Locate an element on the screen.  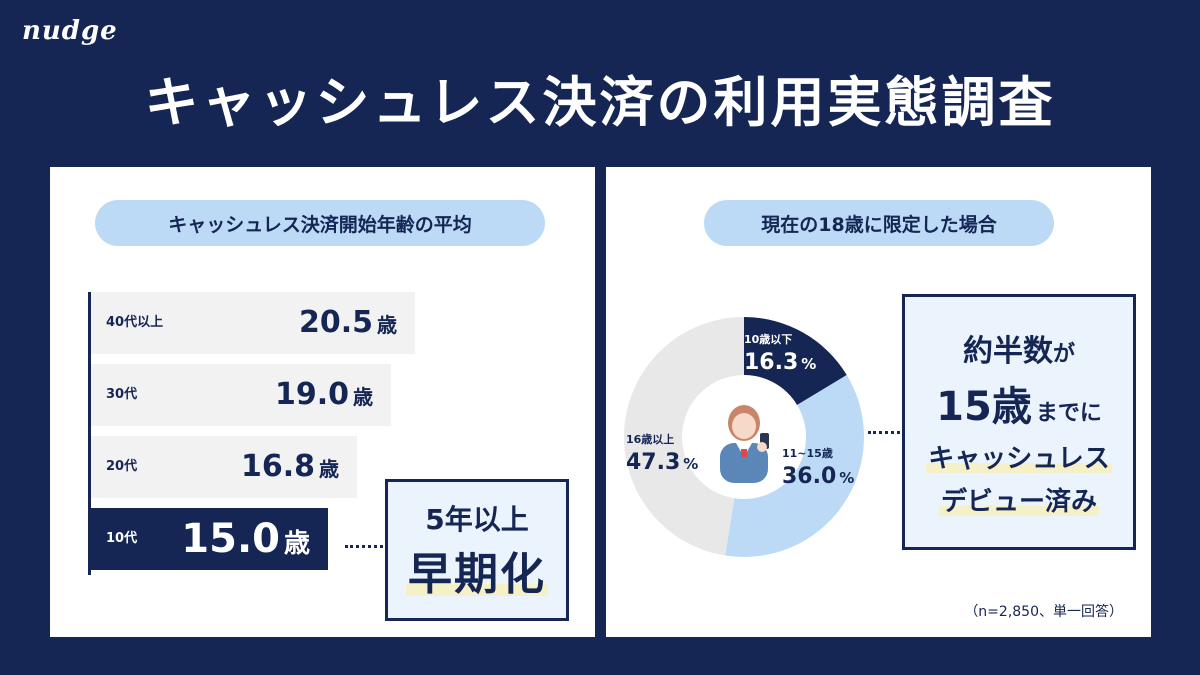
callout-row-2: 15歳 までに is located at coordinates (1019, 403).